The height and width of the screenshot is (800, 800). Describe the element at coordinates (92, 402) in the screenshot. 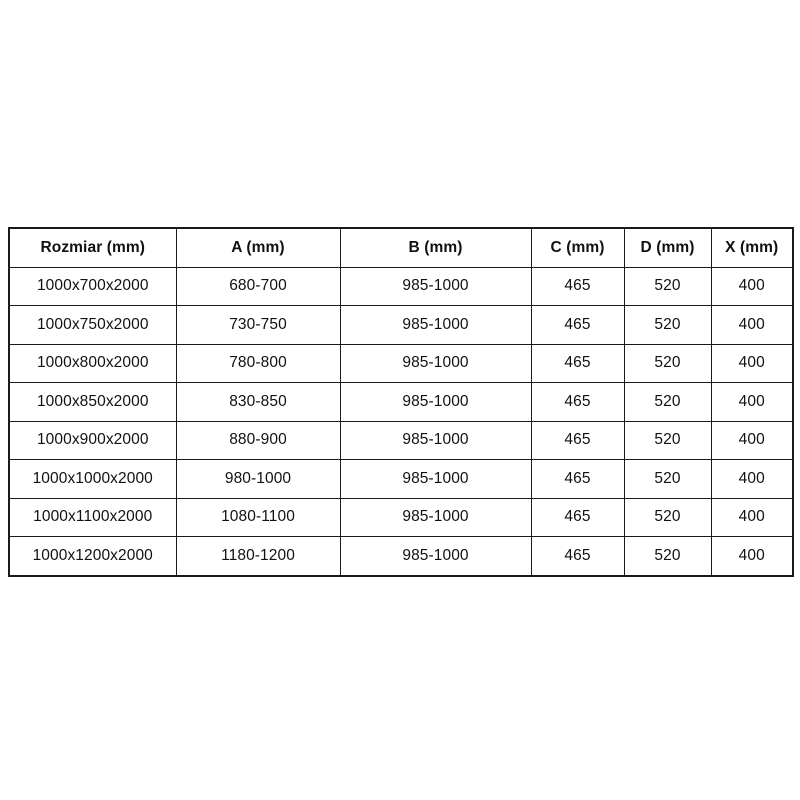

I see `cell-size: 1000x850x2000` at that location.